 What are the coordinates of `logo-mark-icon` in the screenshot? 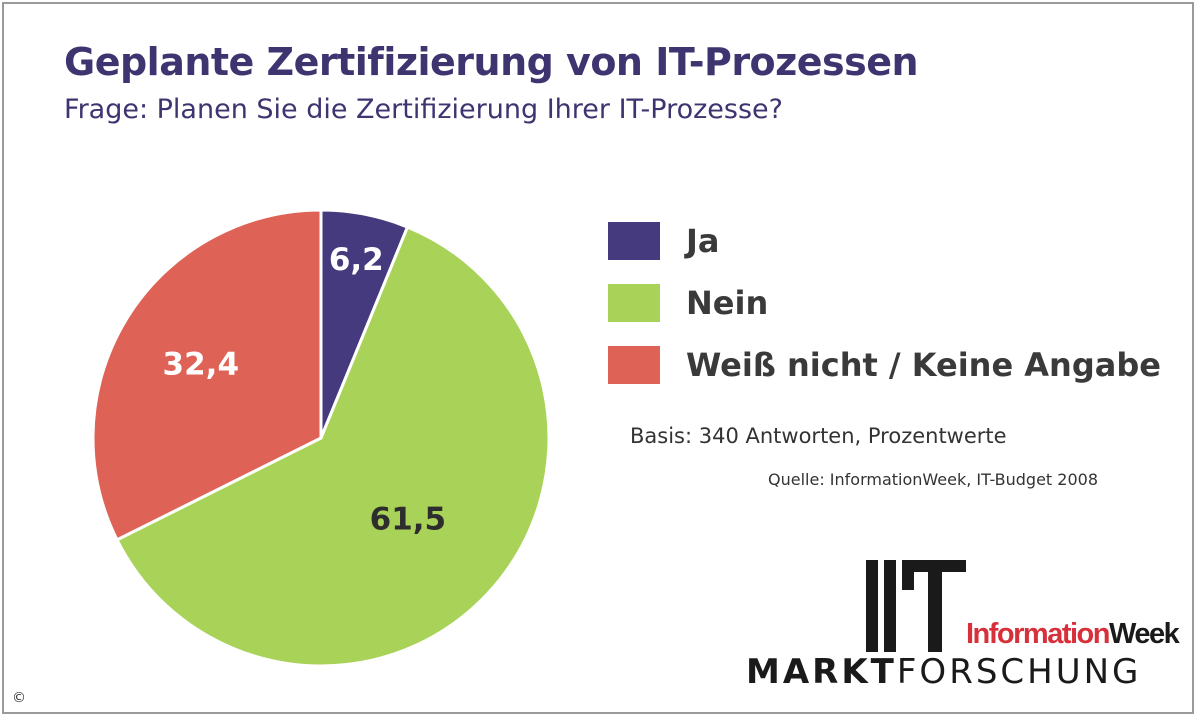 It's located at (916, 610).